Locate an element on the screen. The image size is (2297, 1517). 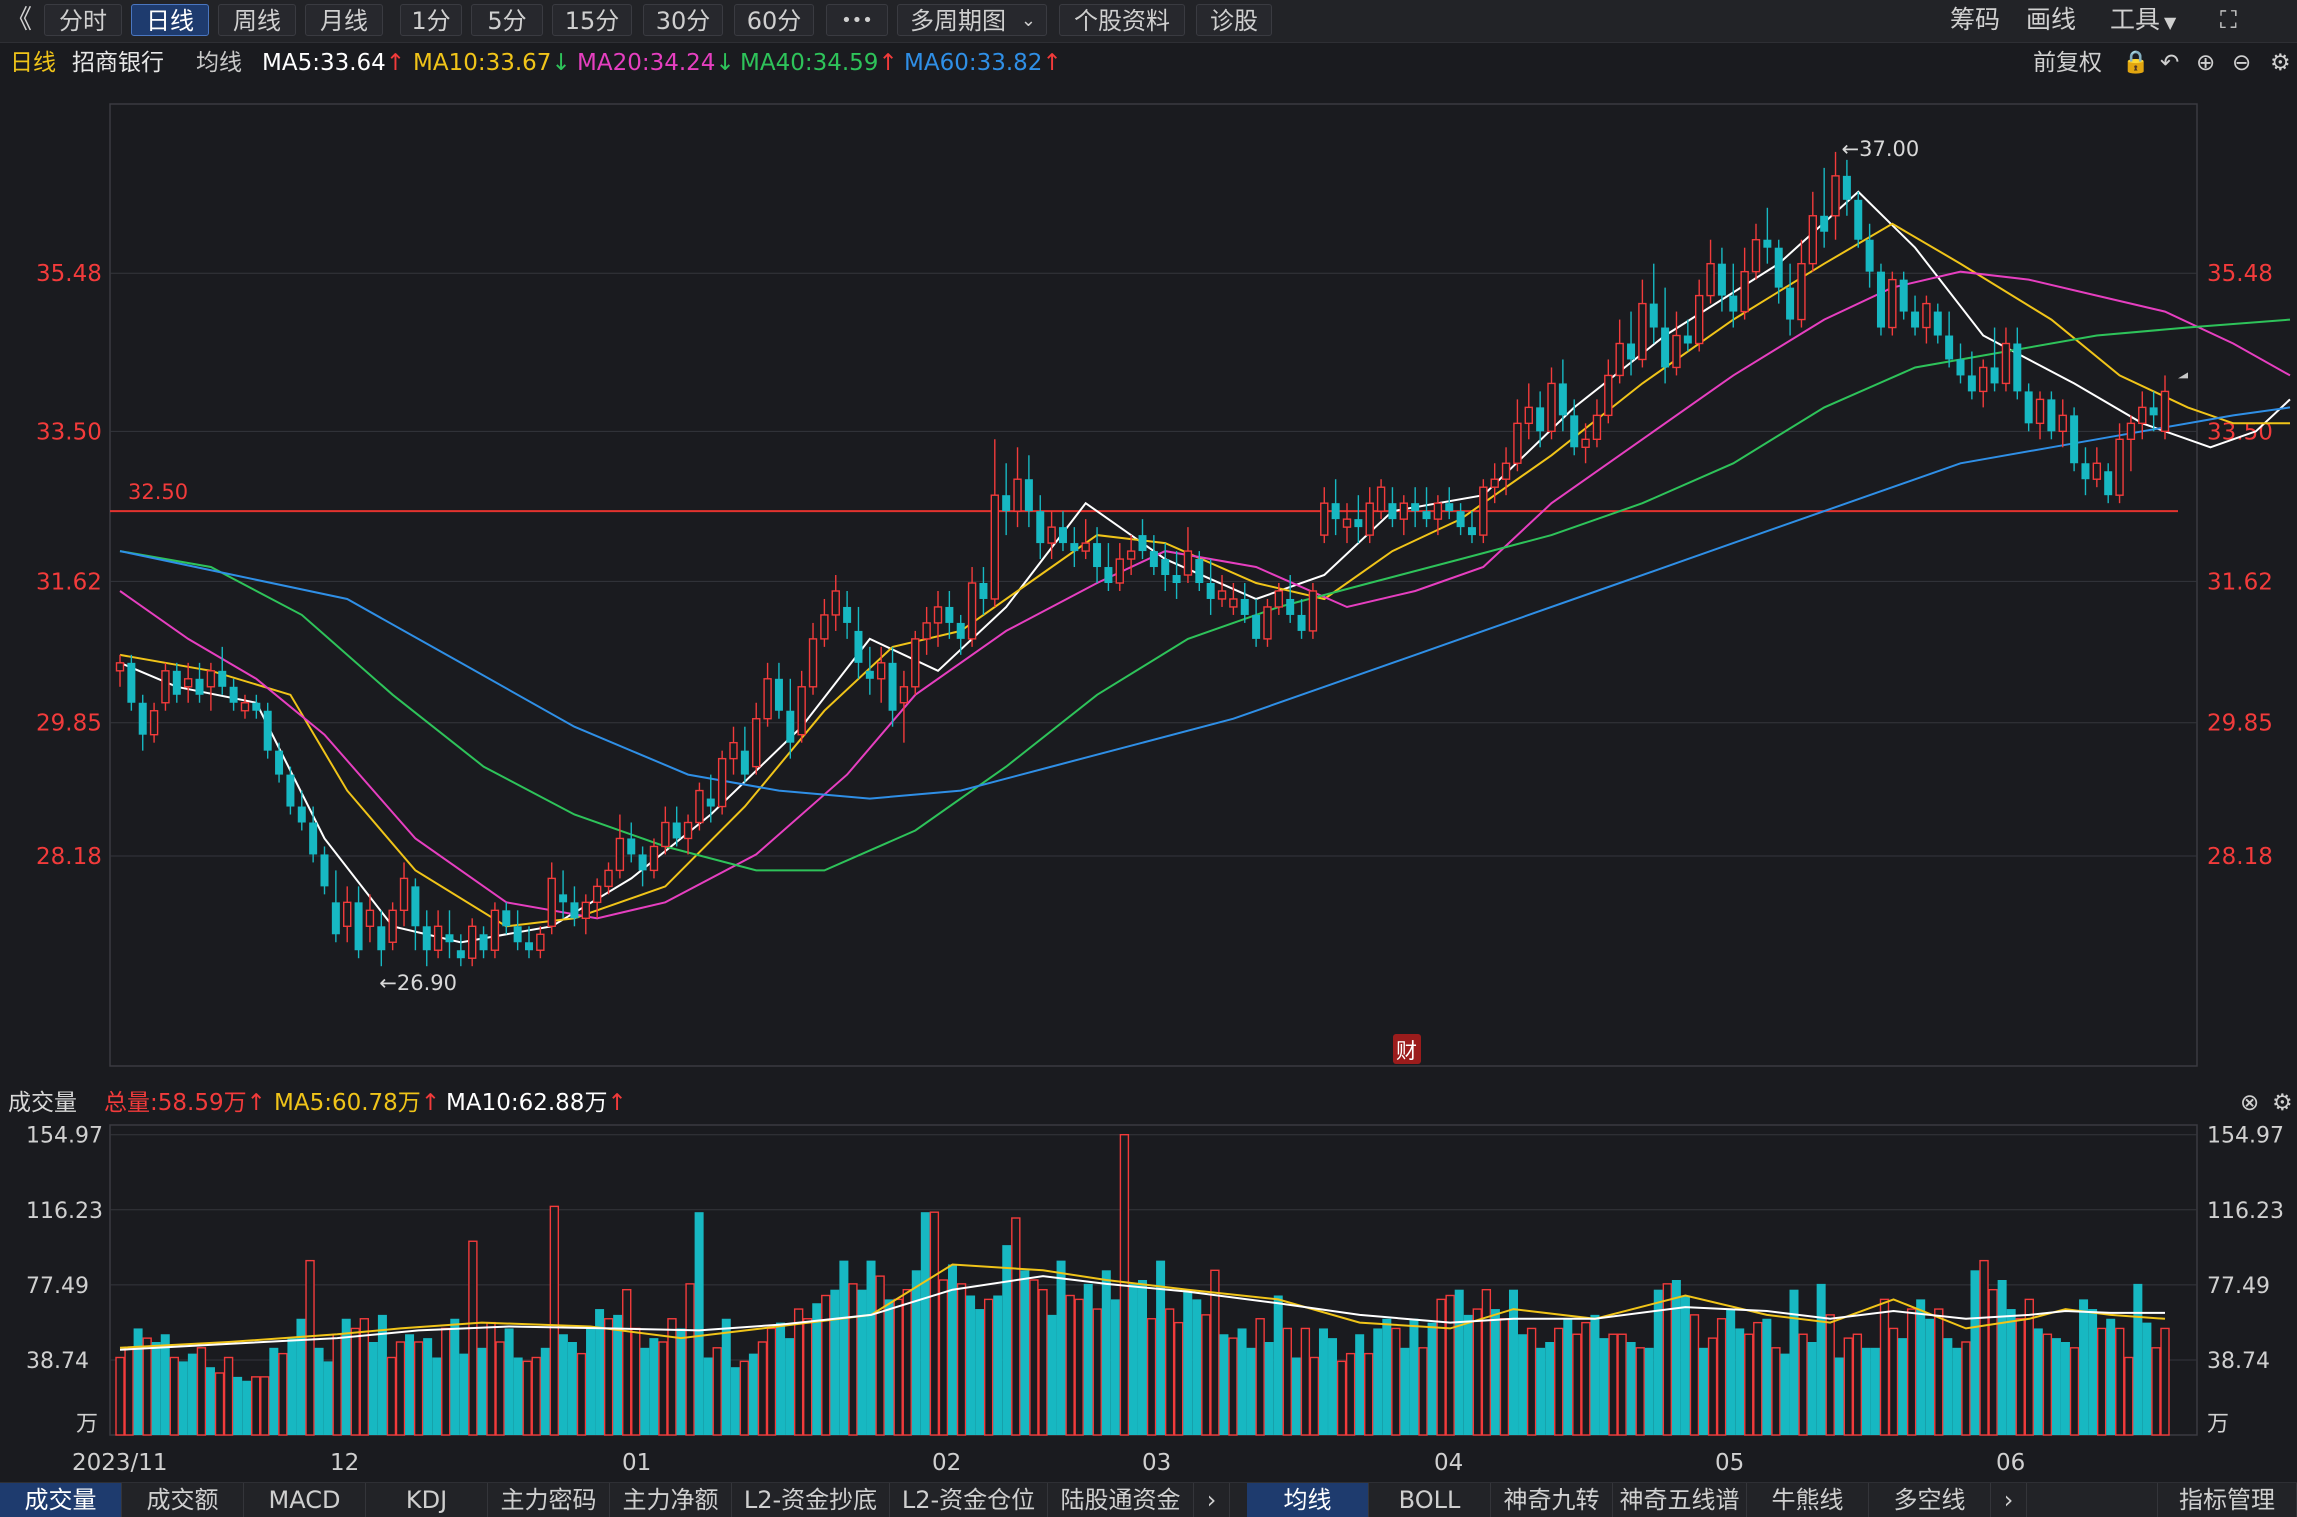
collapse-icon: 《 is located at coordinates (19, 20).